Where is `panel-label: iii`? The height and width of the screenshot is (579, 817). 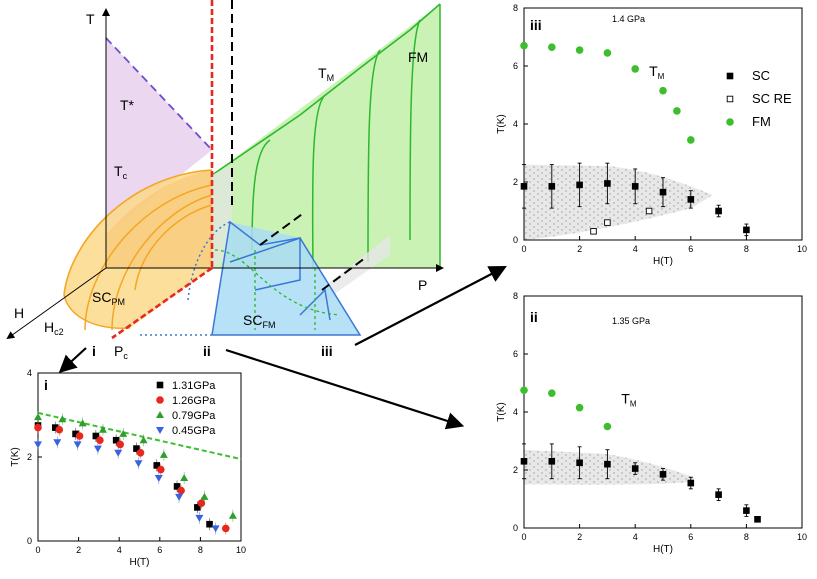 panel-label: iii is located at coordinates (536, 25).